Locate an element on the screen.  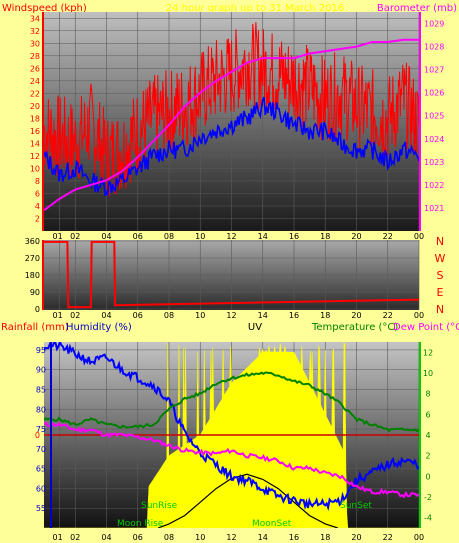
wind-tick-30: 30 is located at coordinates (35, 43).